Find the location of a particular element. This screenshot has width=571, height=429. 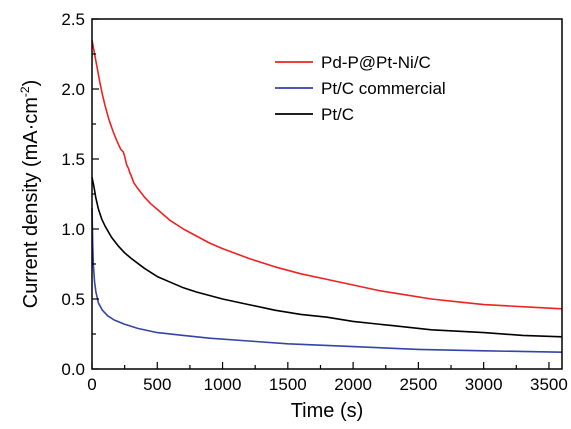

x-tick-label: 500 is located at coordinates (157, 384).